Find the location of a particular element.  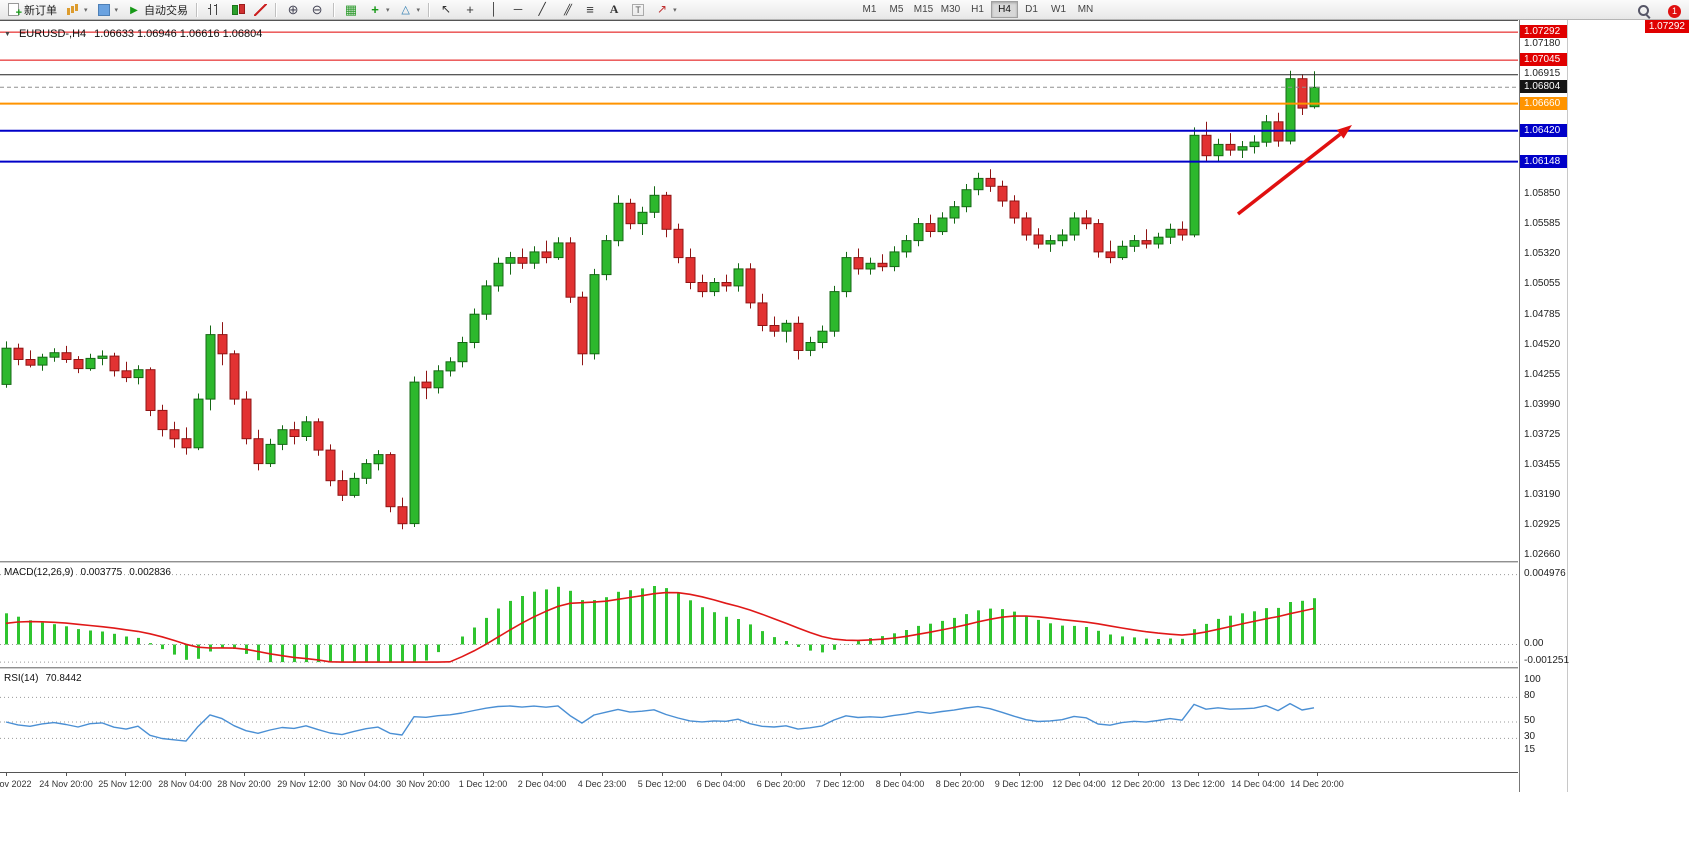

time-label: 1 Dec 12:00 is located at coordinates (483, 784).